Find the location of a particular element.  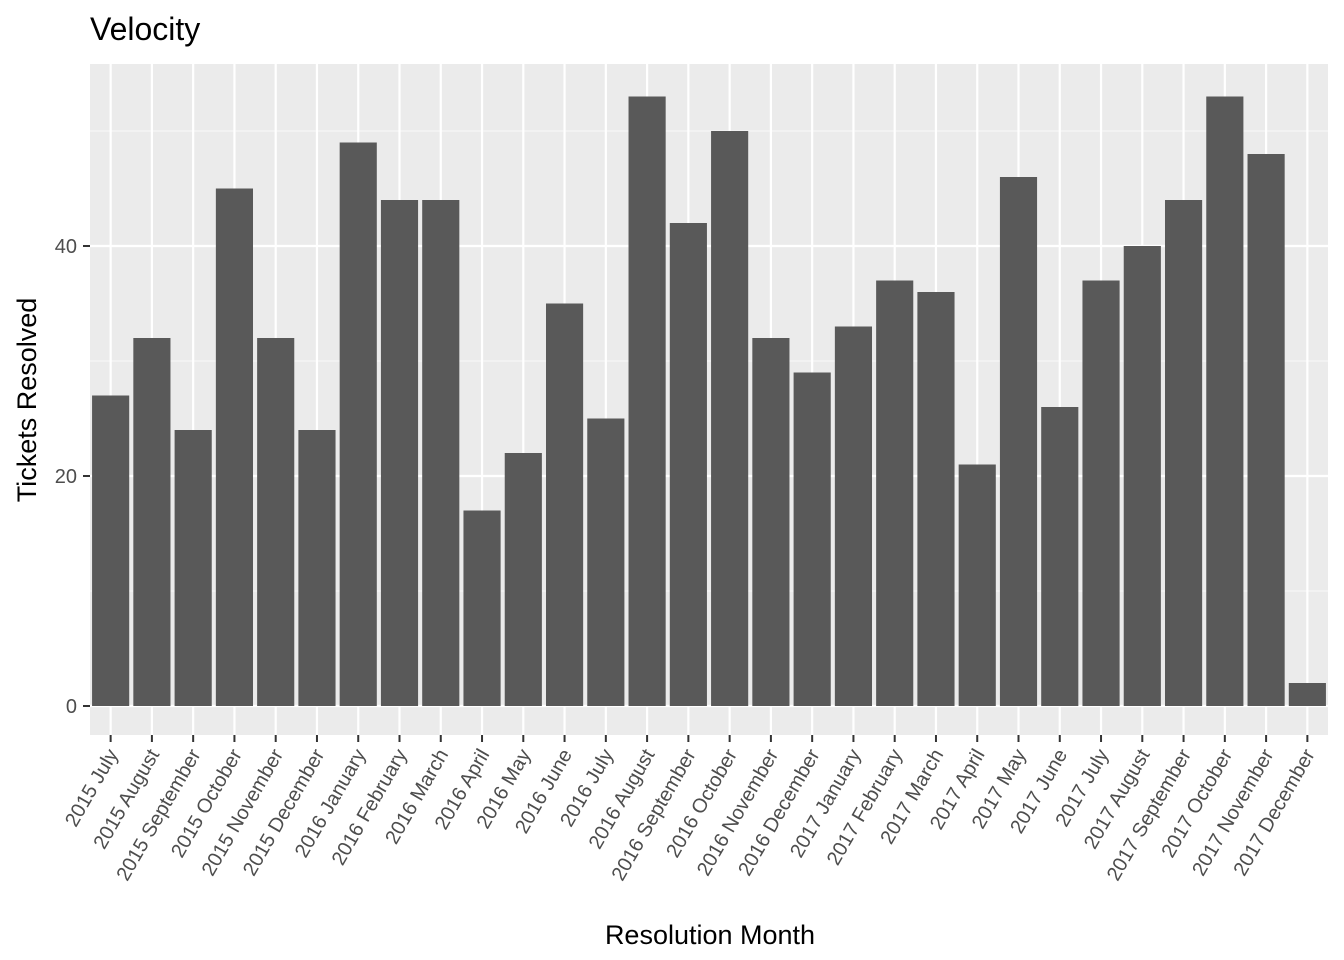

chart-title: Velocity is located at coordinates (145, 29).